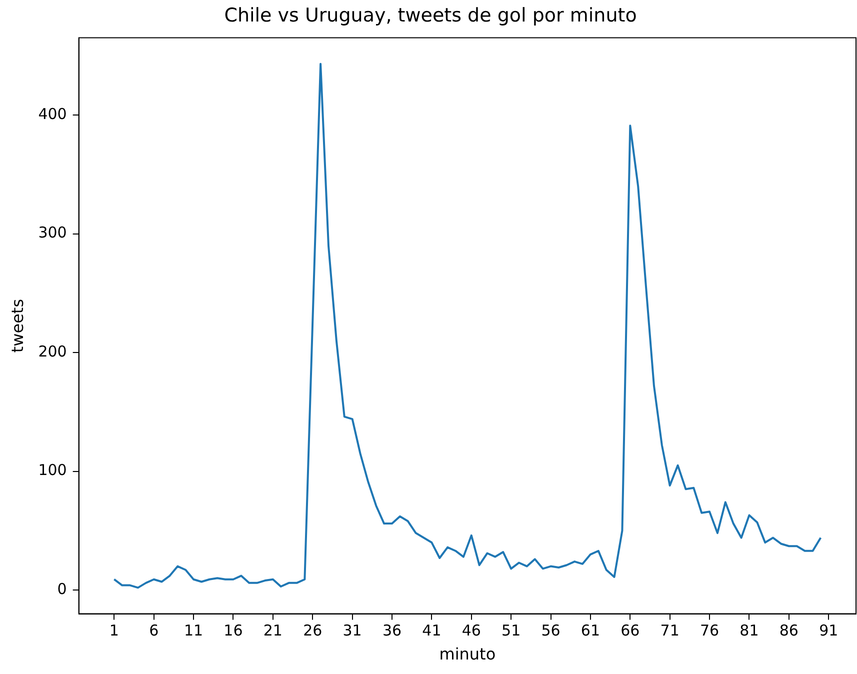  What do you see at coordinates (52, 351) in the screenshot?
I see `y-tick-label: 200` at bounding box center [52, 351].